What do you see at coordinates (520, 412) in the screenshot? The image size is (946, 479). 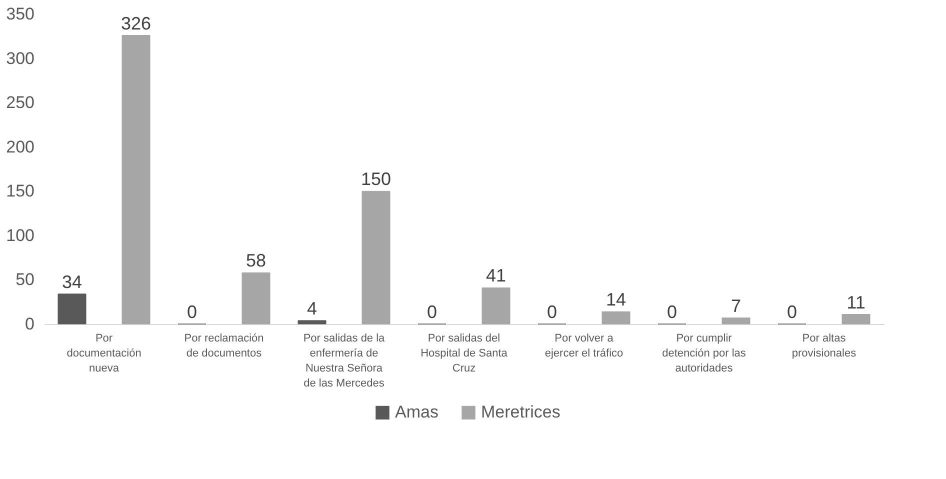 I see `legend-label: Meretrices` at bounding box center [520, 412].